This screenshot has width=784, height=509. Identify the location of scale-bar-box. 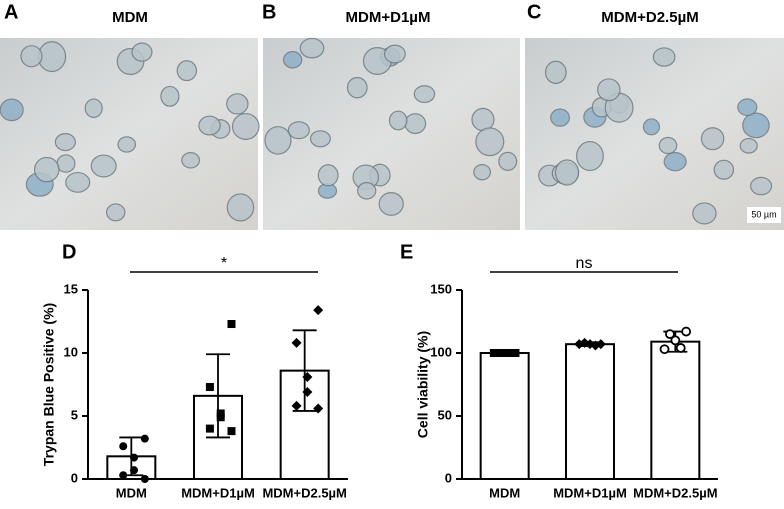
(764, 215).